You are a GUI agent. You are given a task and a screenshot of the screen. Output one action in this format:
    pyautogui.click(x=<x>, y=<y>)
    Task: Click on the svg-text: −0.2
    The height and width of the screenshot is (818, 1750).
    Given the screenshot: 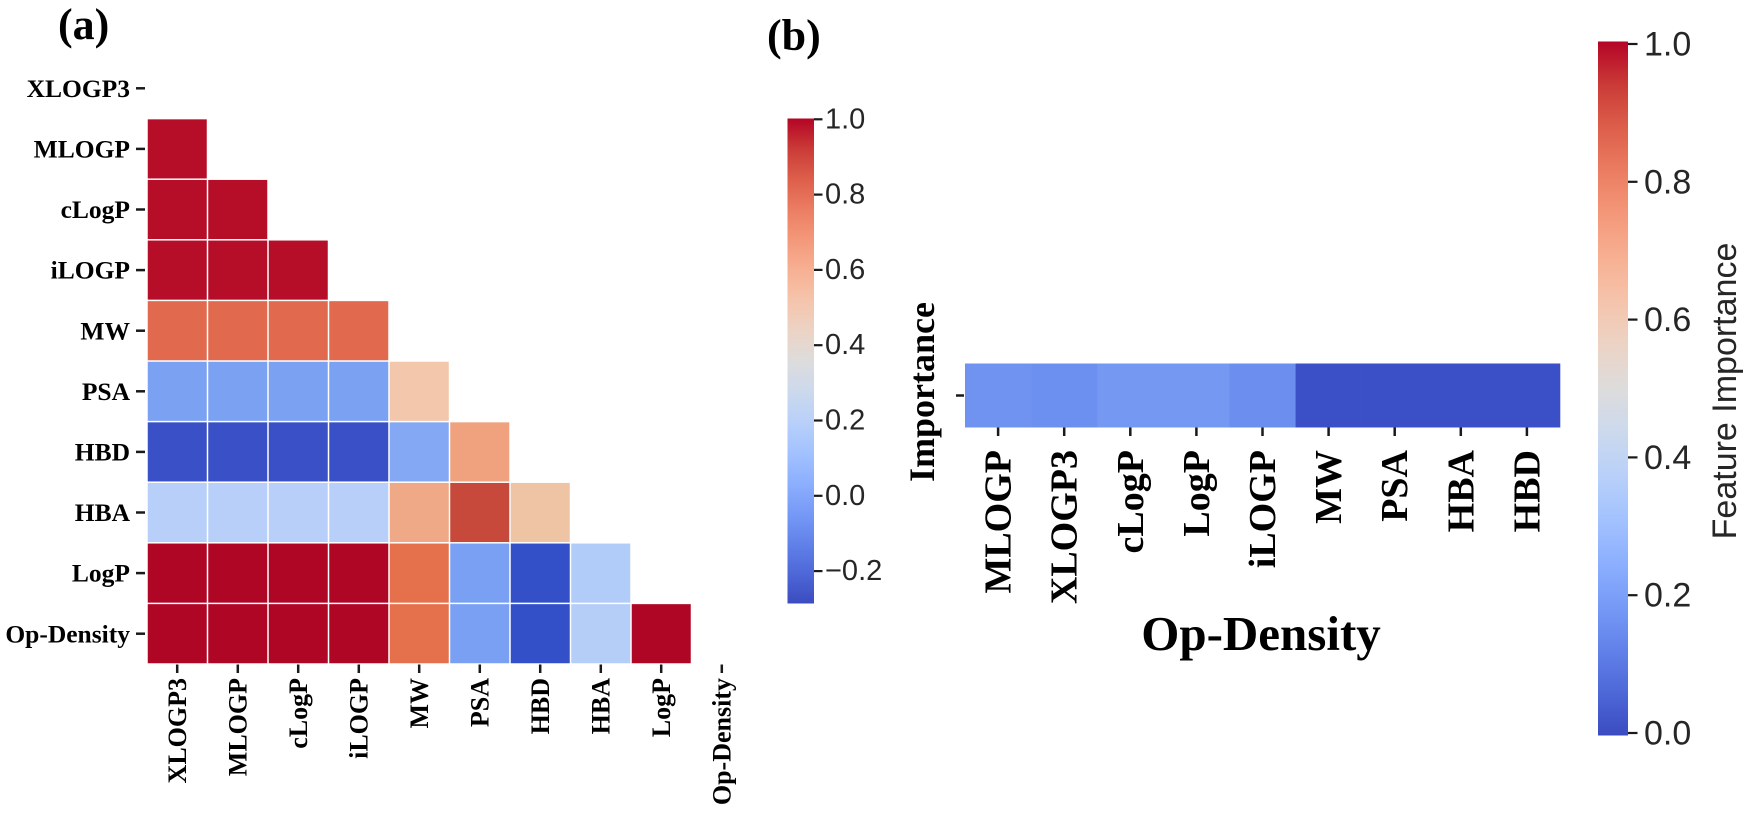 What is the action you would take?
    pyautogui.click(x=853, y=571)
    